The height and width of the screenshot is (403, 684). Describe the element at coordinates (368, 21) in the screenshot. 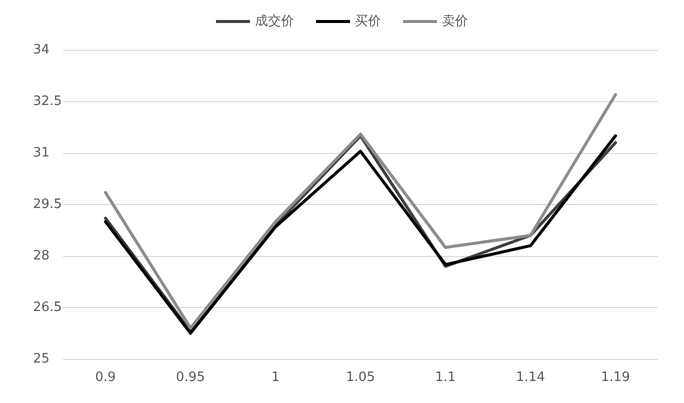

I see `legend-label: 买价` at that location.